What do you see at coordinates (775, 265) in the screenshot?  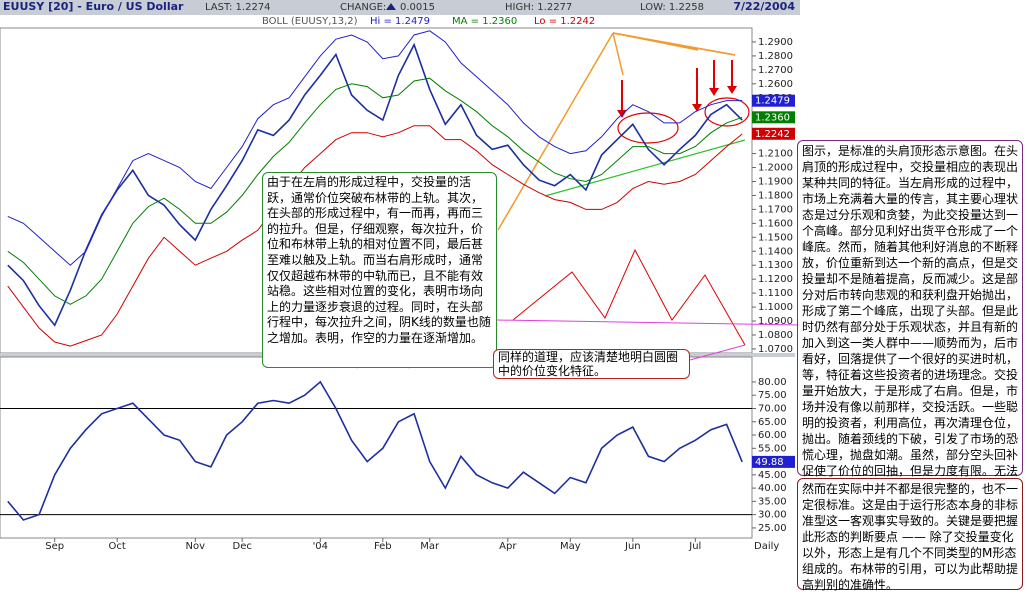 I see `y-tick-label: 1.1300` at bounding box center [775, 265].